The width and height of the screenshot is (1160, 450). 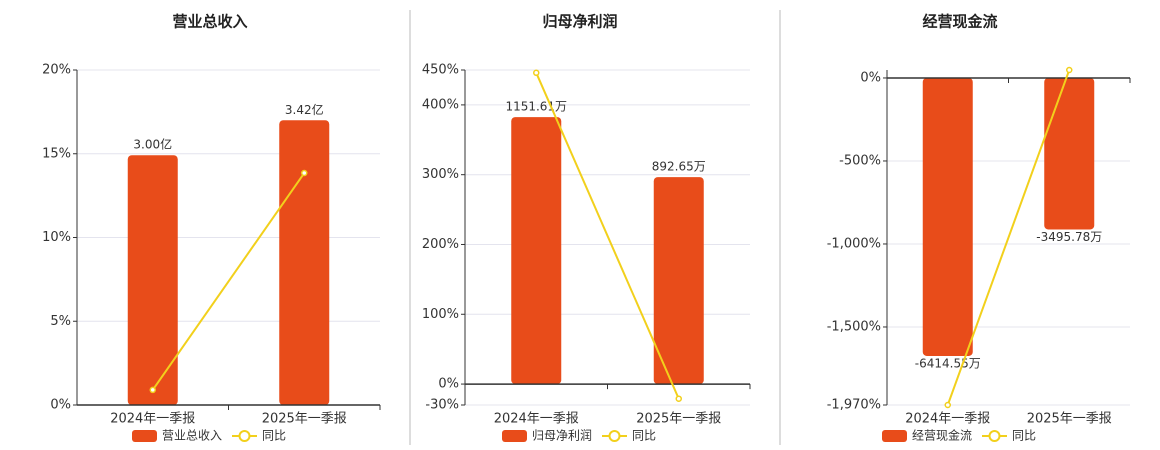 I want to click on y-tick-label: 400%, so click(x=440, y=104).